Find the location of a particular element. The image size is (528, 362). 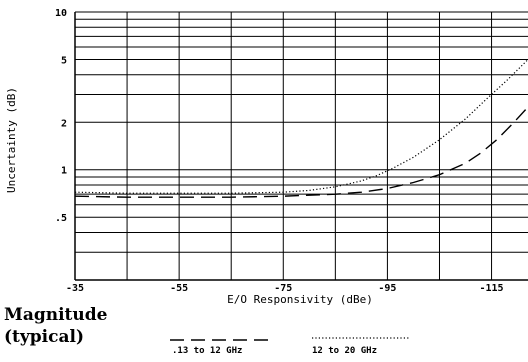

y-tick-label: .5 is located at coordinates (61, 218).